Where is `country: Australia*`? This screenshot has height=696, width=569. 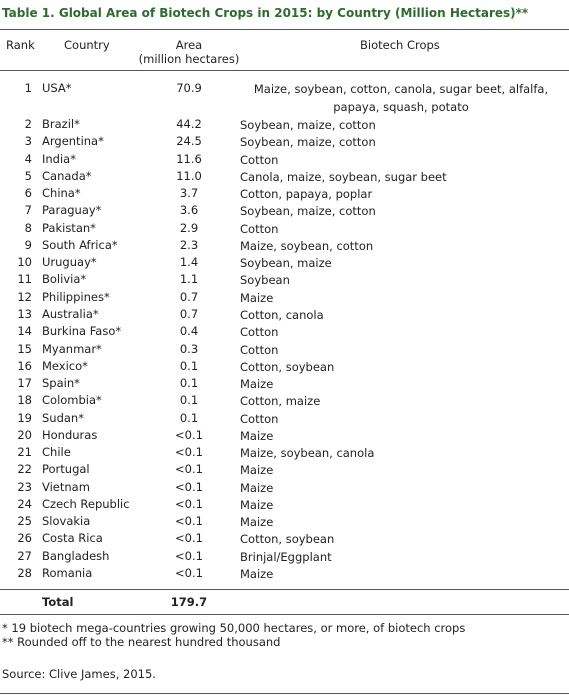
country: Australia* is located at coordinates (70, 313).